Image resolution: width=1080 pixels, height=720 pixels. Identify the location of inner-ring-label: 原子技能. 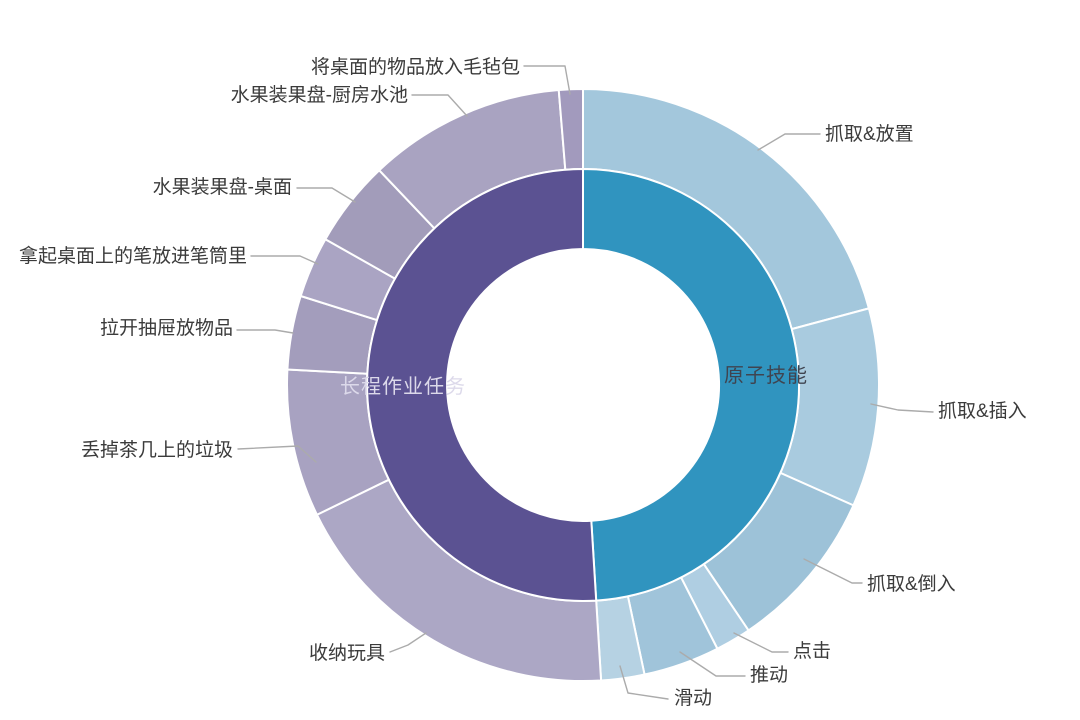
(766, 375).